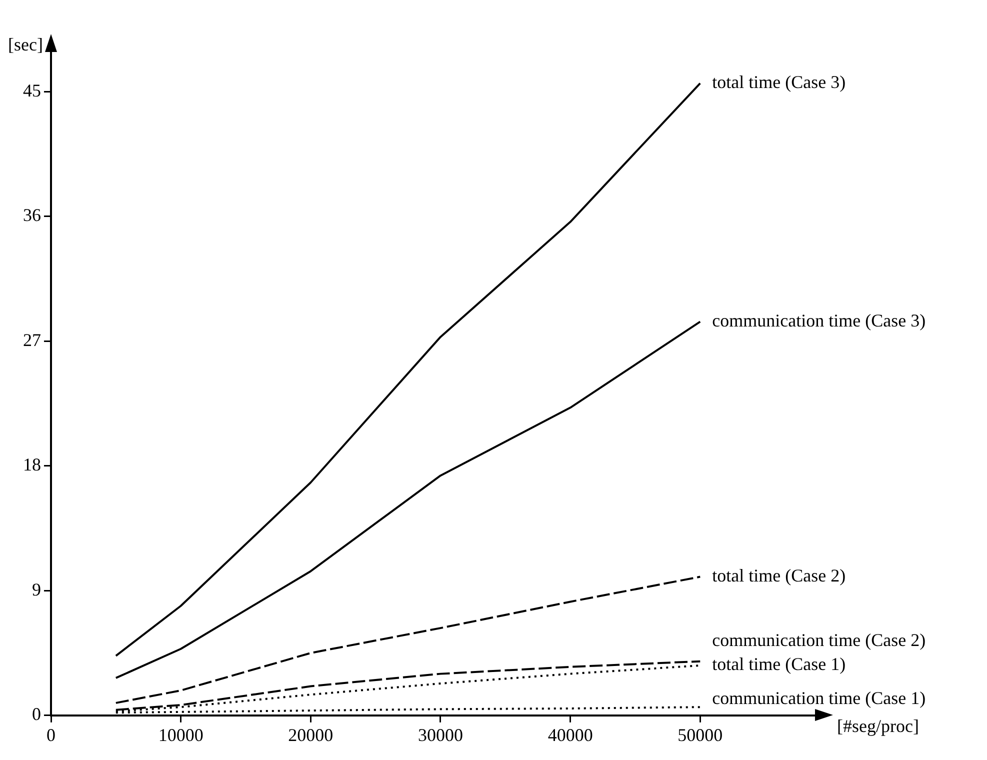  What do you see at coordinates (700, 734) in the screenshot?
I see `x-tick-label: 50000` at bounding box center [700, 734].